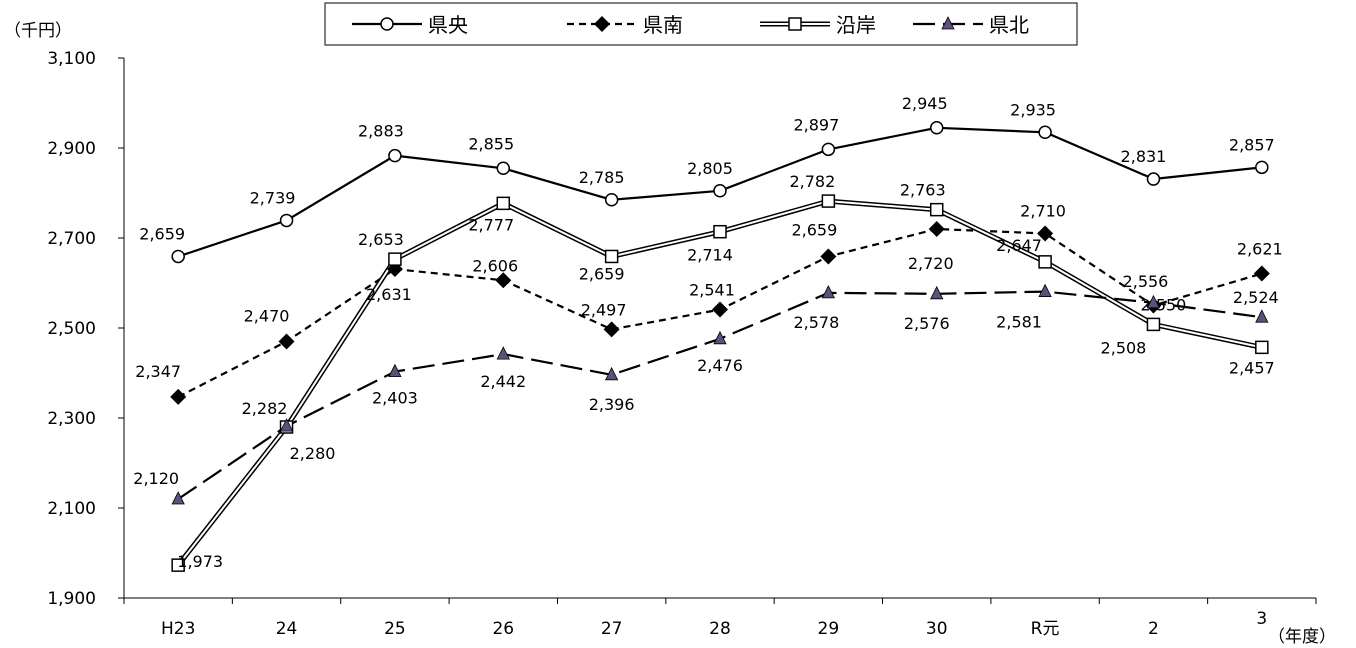  What do you see at coordinates (710, 255) in the screenshot?
I see `data-label-engan: 2,714` at bounding box center [710, 255].